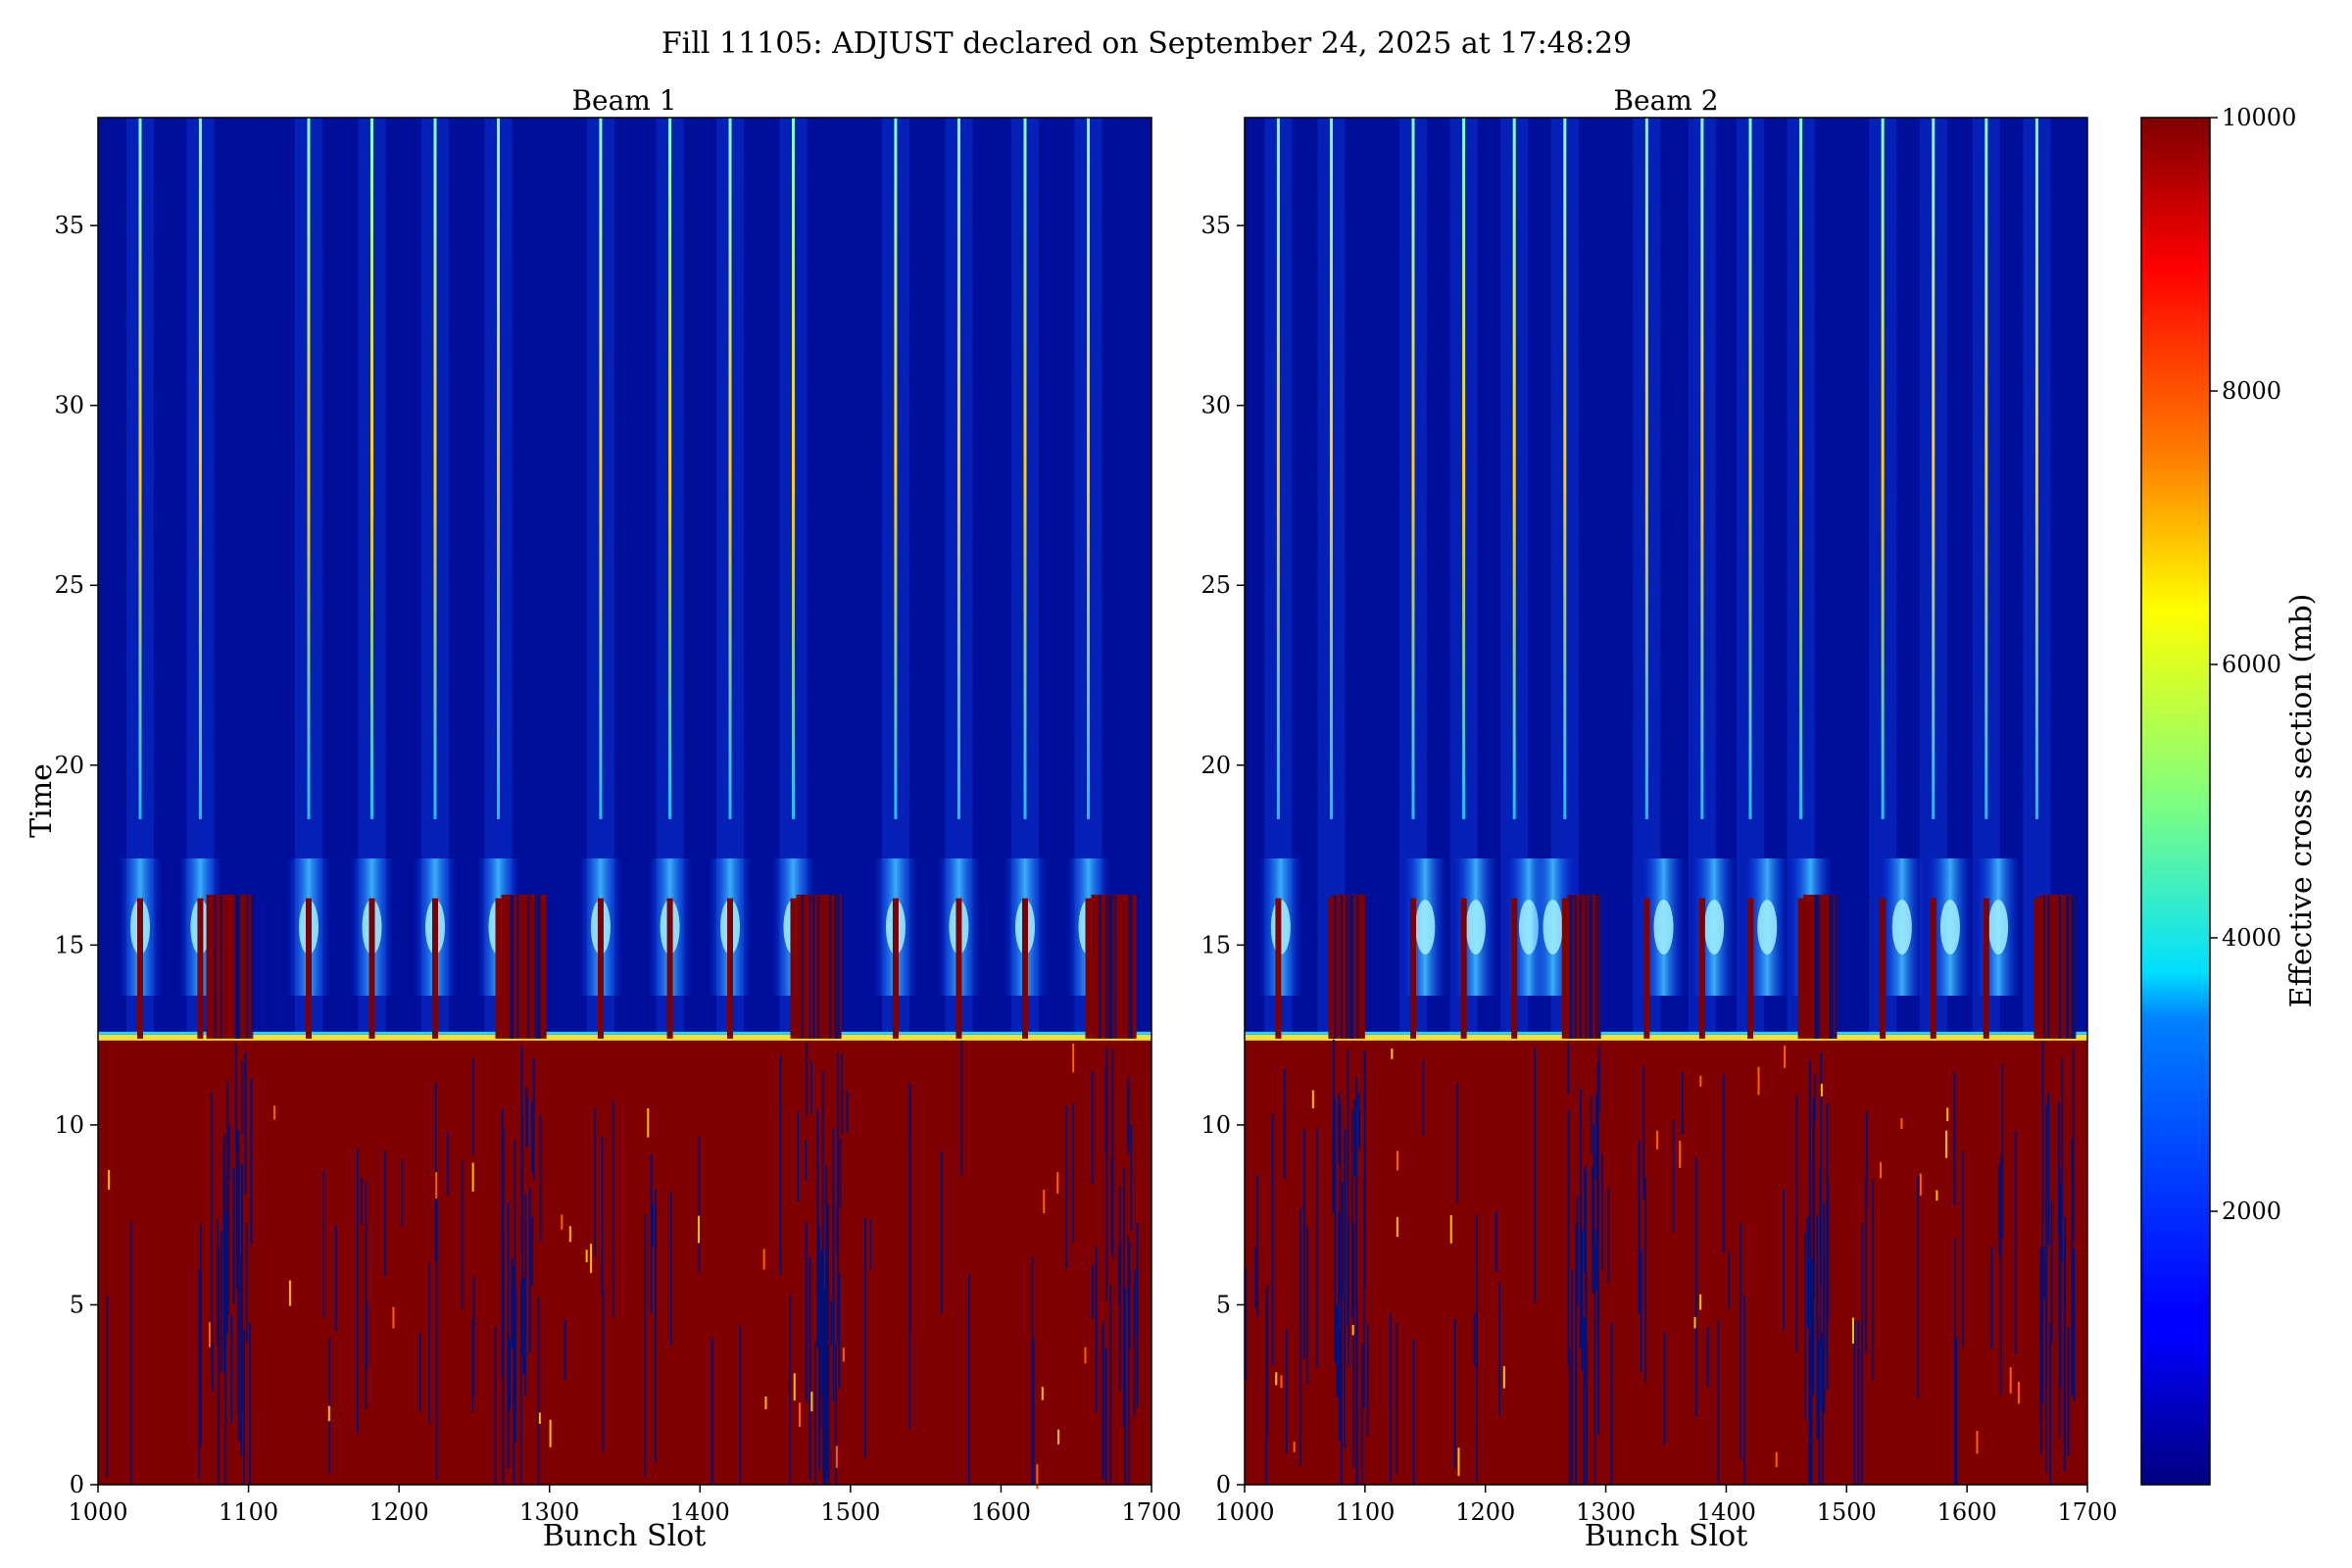  I want to click on transition-edge, so click(1666, 1037).